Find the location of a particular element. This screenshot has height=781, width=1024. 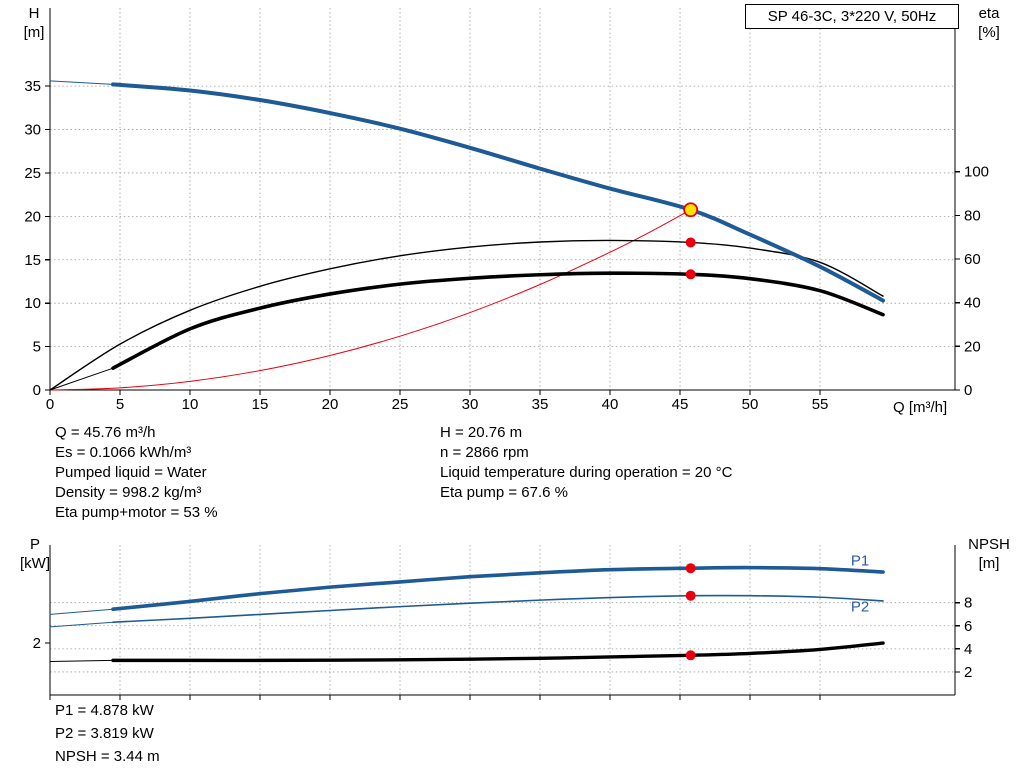

eta-pump-motor-point is located at coordinates (690, 274).